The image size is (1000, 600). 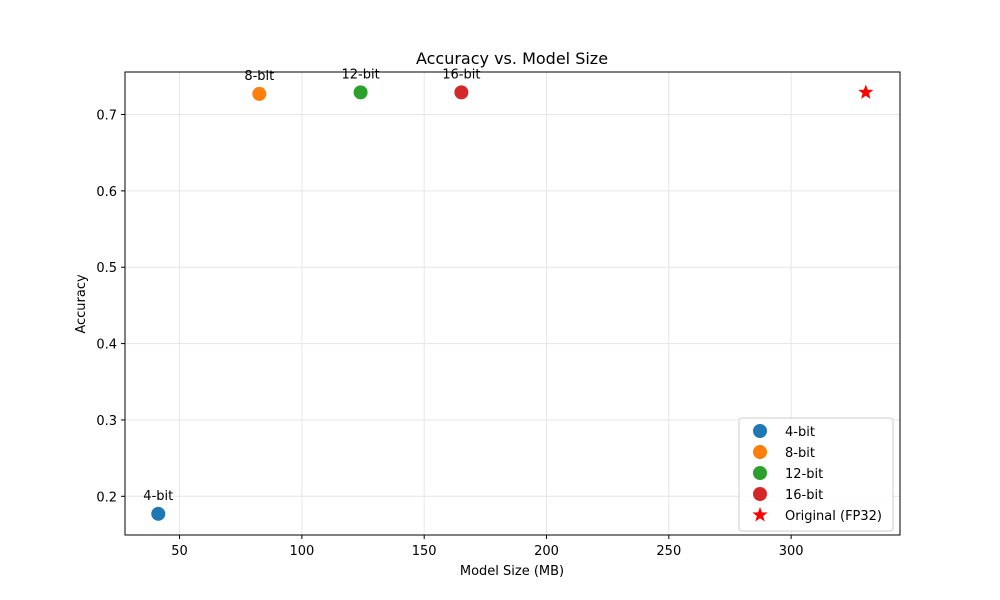 I want to click on data-label: 8-bit, so click(x=259, y=76).